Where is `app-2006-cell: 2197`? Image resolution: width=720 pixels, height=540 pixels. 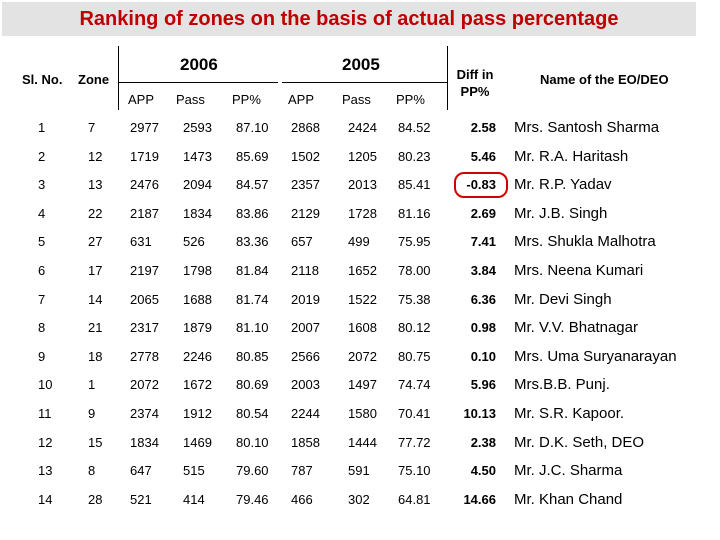
app-2006-cell: 2197 is located at coordinates (144, 270).